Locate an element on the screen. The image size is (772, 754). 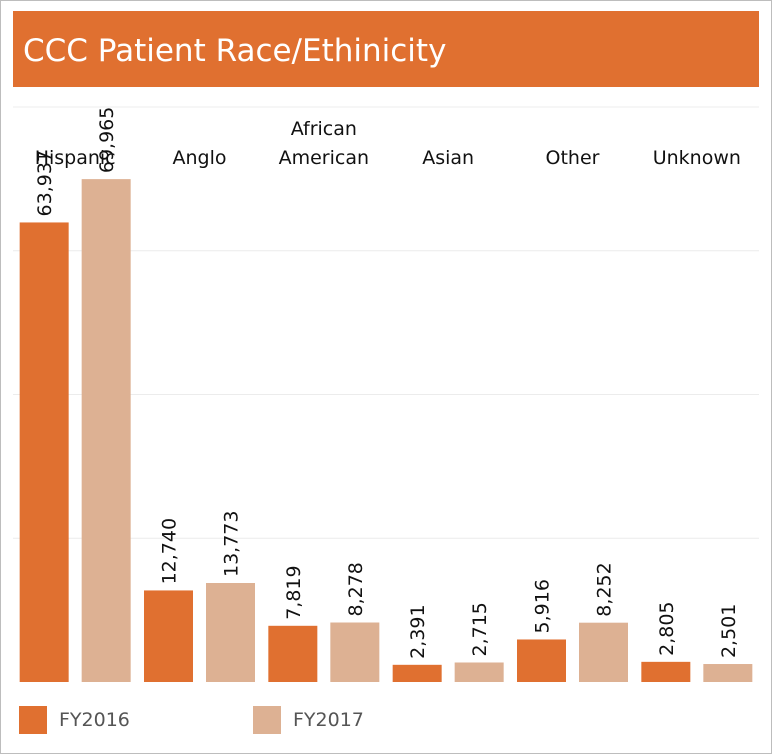
data-label: 2,715 is located at coordinates (480, 629).